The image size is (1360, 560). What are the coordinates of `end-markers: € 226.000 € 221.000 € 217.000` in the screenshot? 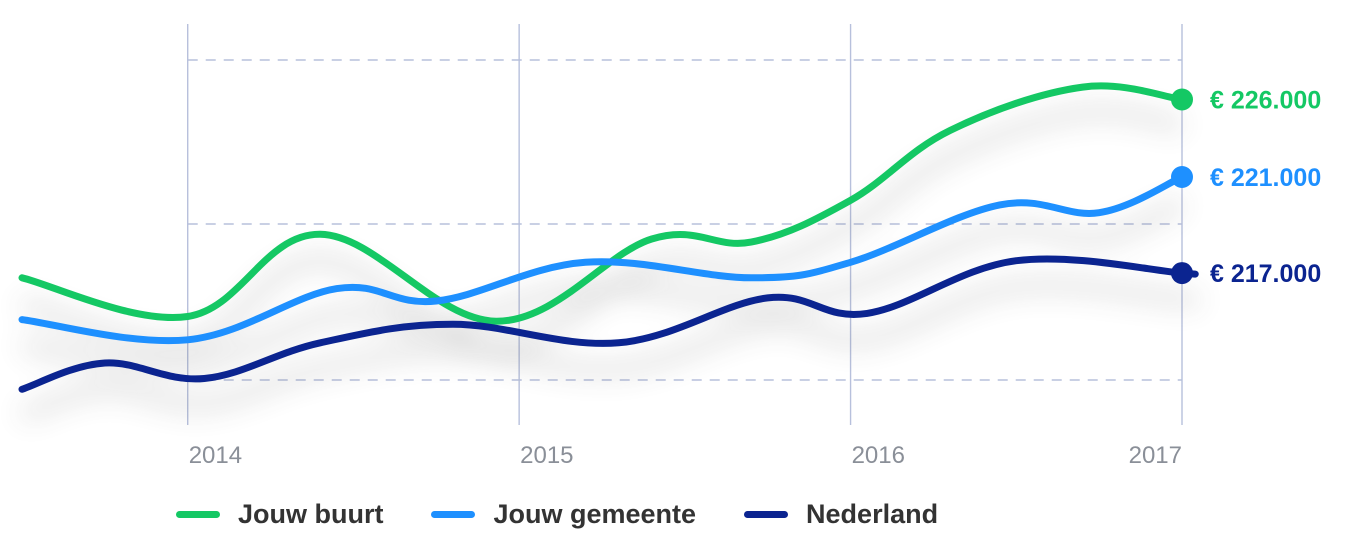 It's located at (1246, 187).